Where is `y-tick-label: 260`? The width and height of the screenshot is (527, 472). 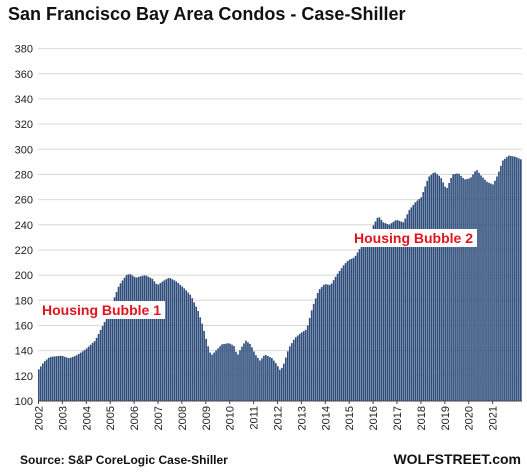
y-tick-label: 260 is located at coordinates (24, 201).